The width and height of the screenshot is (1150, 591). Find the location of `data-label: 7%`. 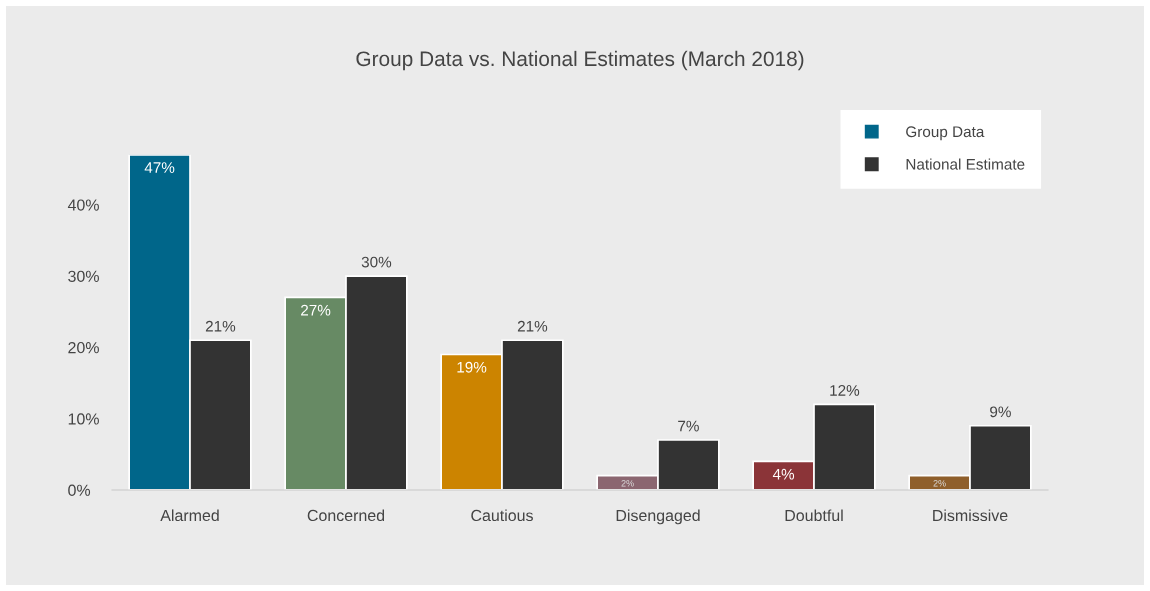

data-label: 7% is located at coordinates (688, 426).